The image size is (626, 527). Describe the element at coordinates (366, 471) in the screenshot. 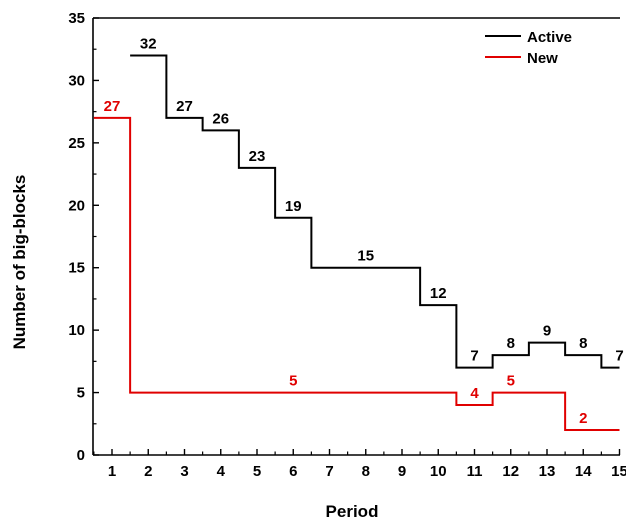

I see `x-tick-label: 8` at that location.